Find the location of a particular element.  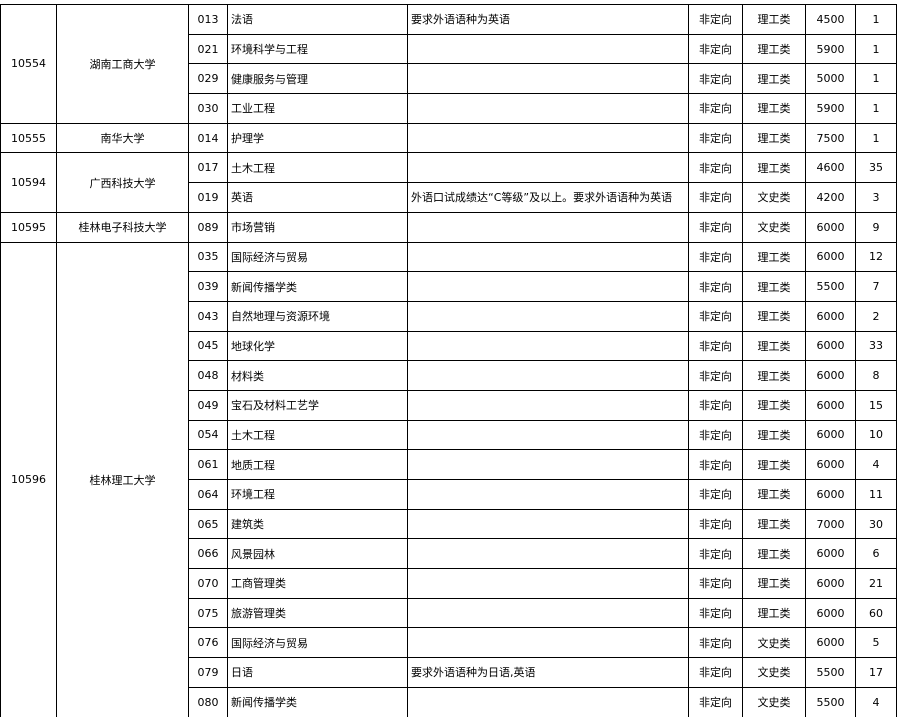

major-code: 029 is located at coordinates (208, 79).